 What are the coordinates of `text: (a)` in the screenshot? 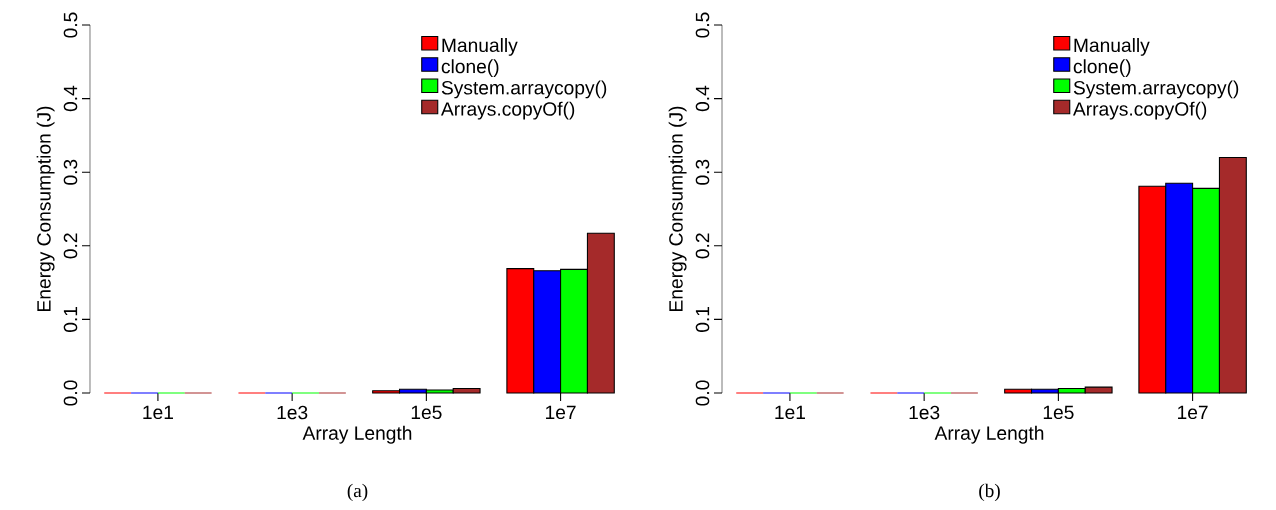 It's located at (357, 492).